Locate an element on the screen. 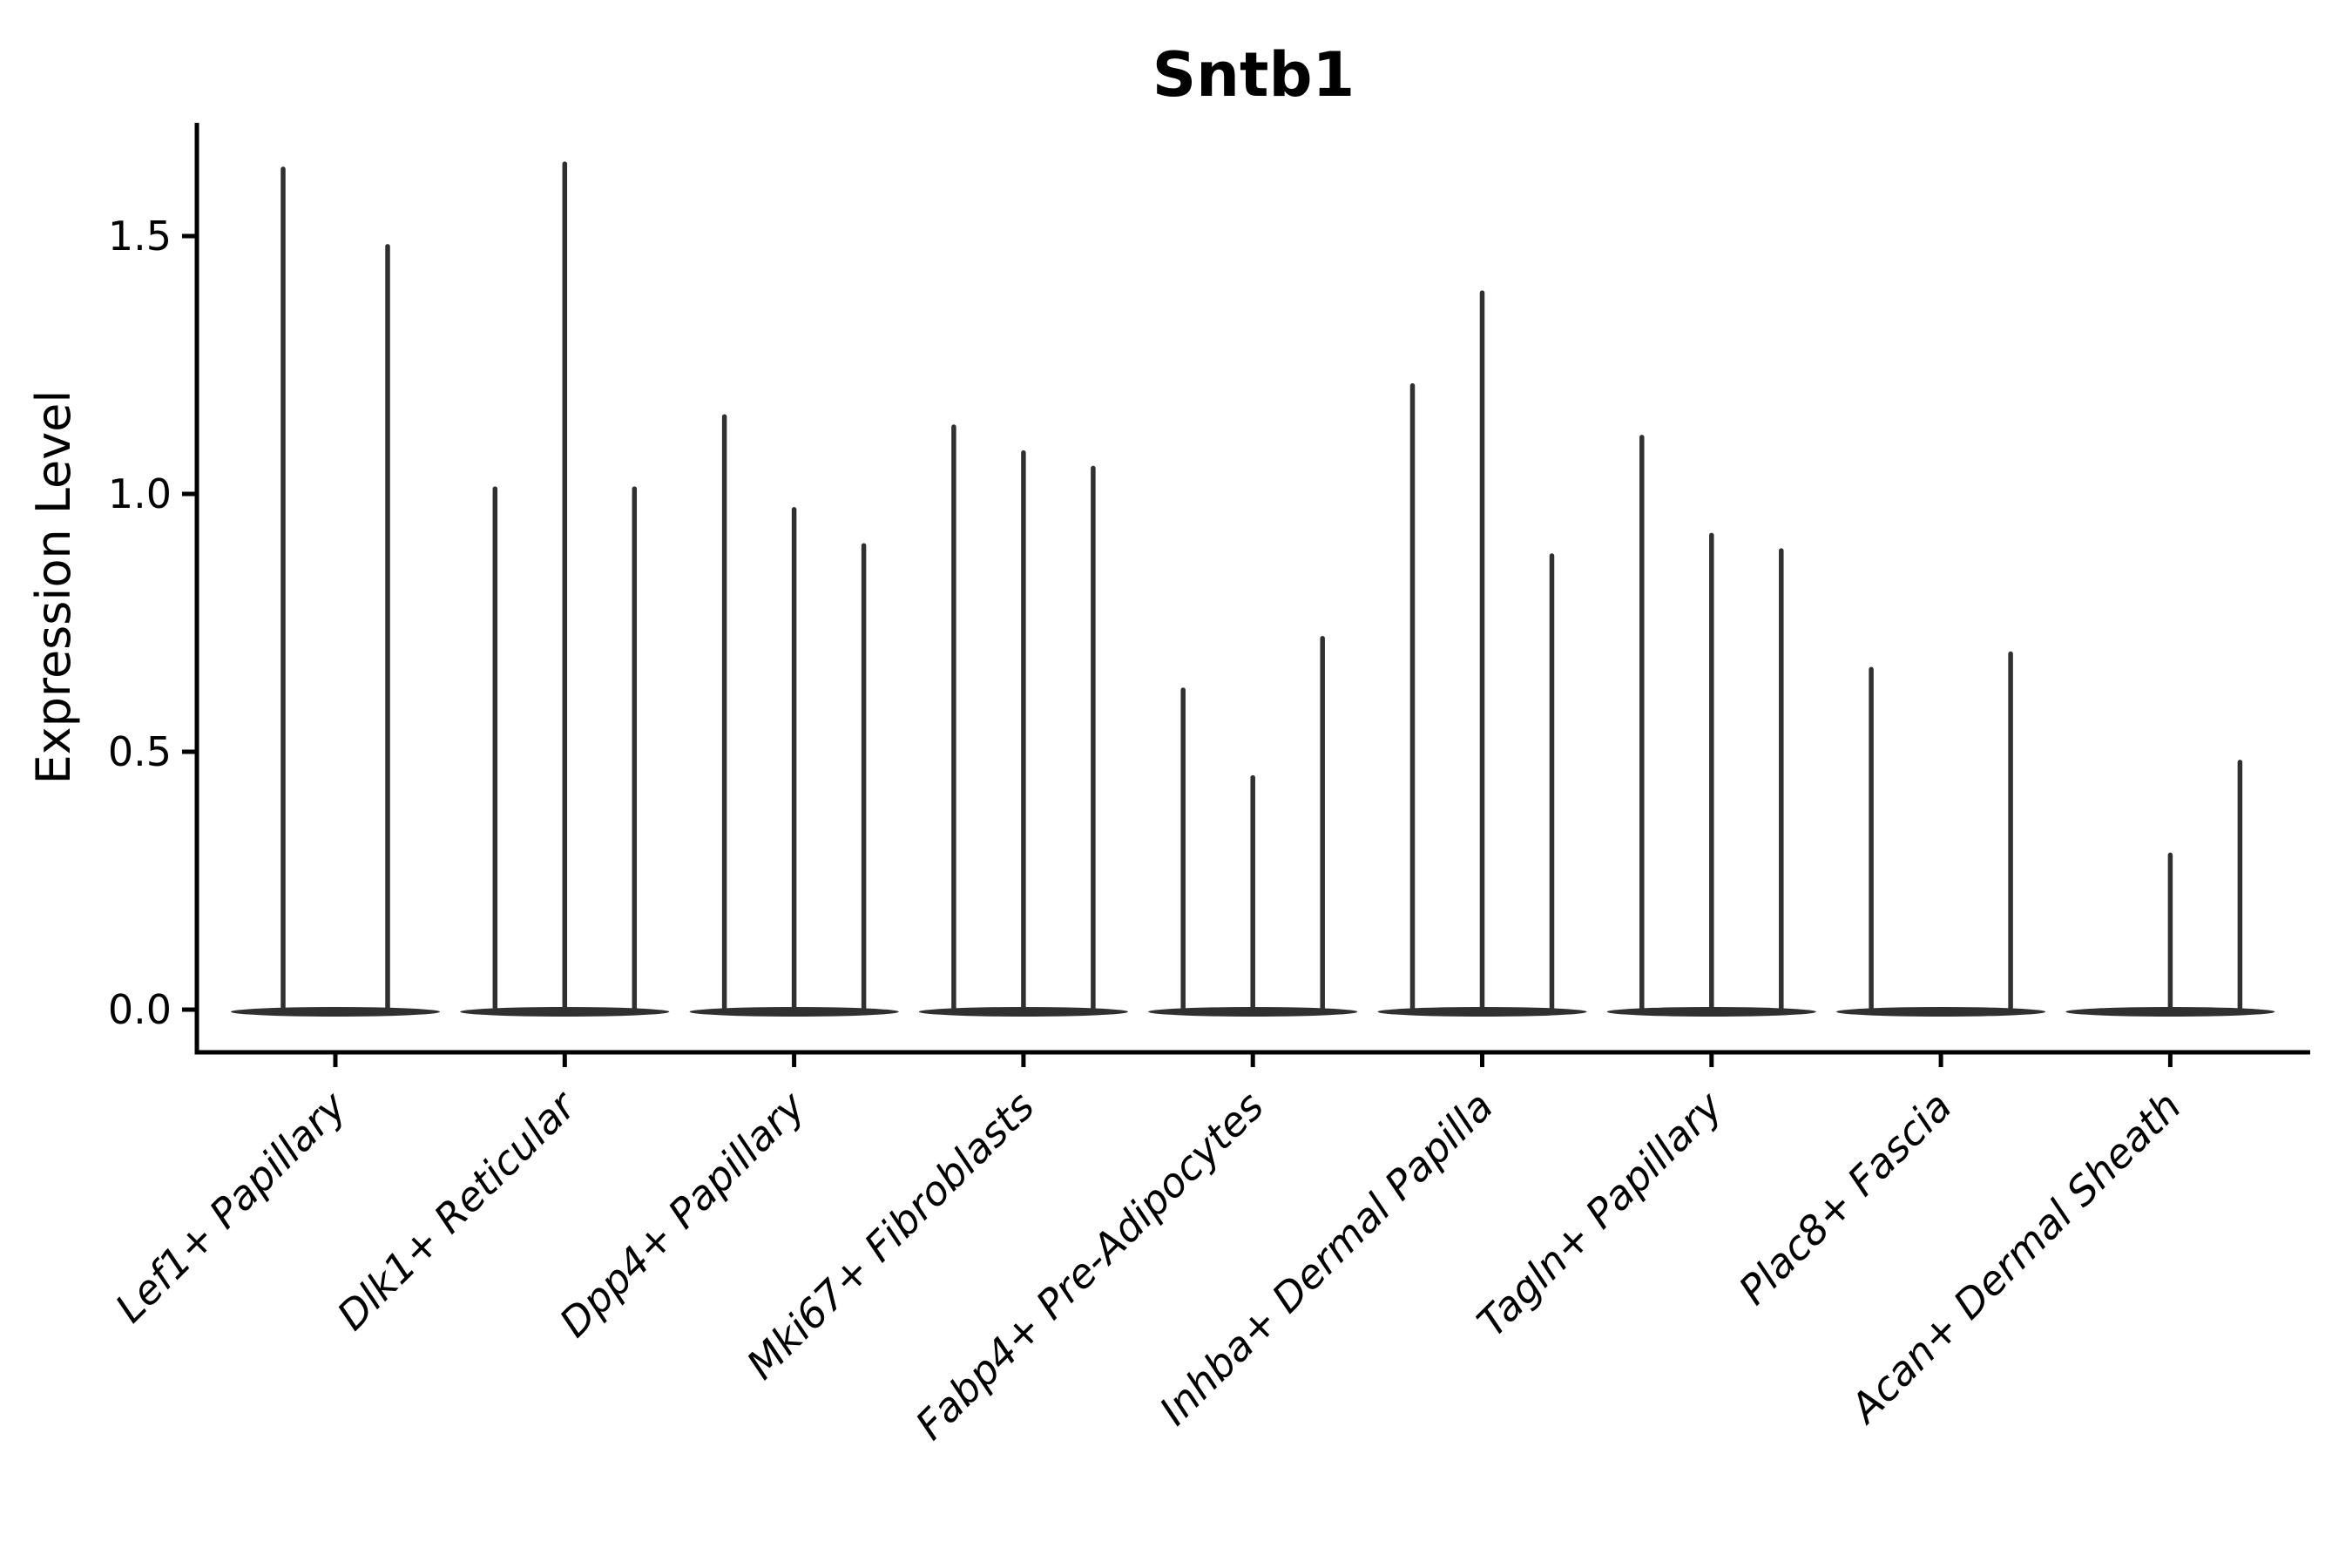  x-tick-label: Tagln+ Papillary is located at coordinates (1600, 1214).